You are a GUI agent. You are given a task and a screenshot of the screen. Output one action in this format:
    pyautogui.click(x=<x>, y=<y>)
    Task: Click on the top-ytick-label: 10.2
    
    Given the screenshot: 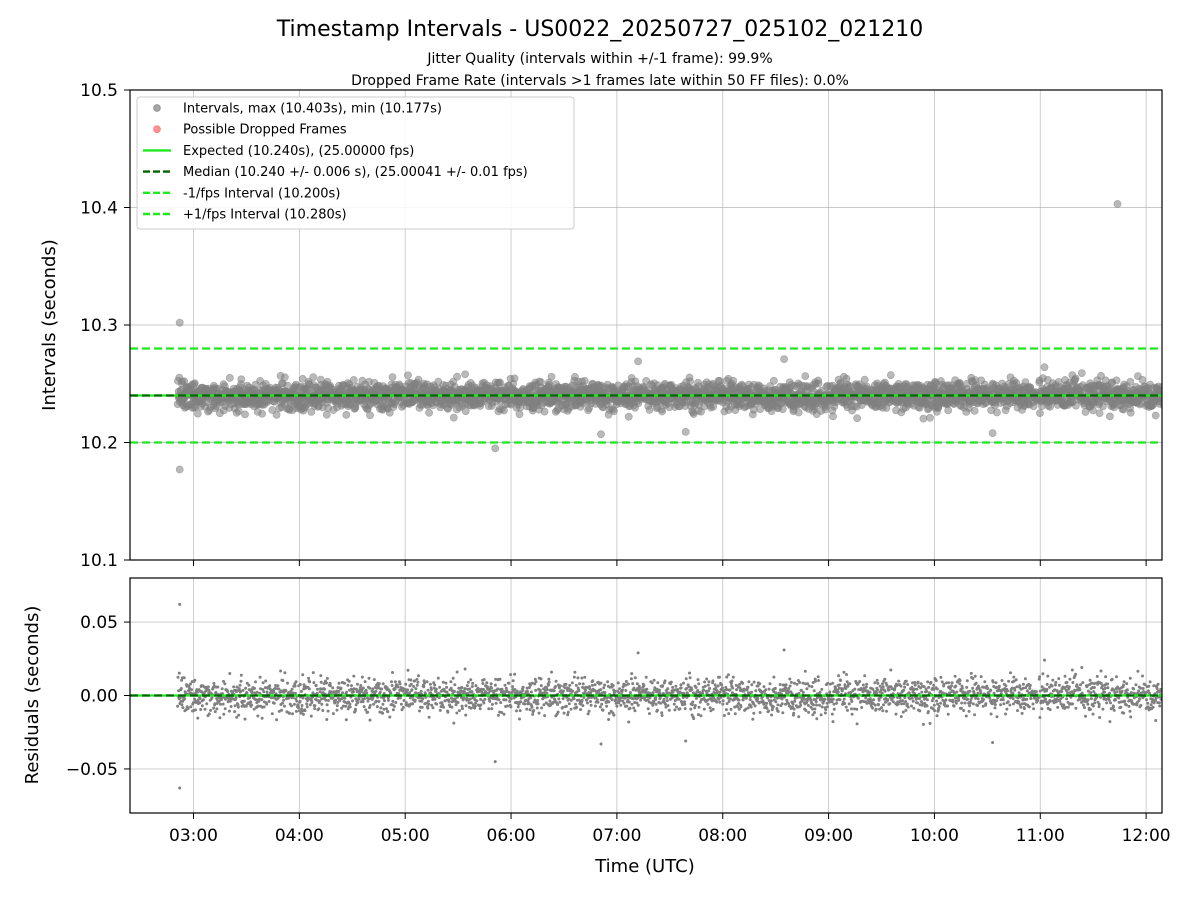 What is the action you would take?
    pyautogui.click(x=99, y=444)
    